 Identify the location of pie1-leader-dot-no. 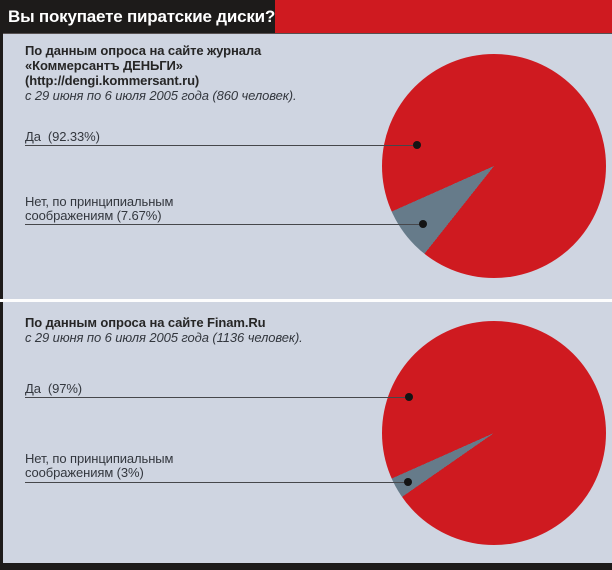
(423, 224).